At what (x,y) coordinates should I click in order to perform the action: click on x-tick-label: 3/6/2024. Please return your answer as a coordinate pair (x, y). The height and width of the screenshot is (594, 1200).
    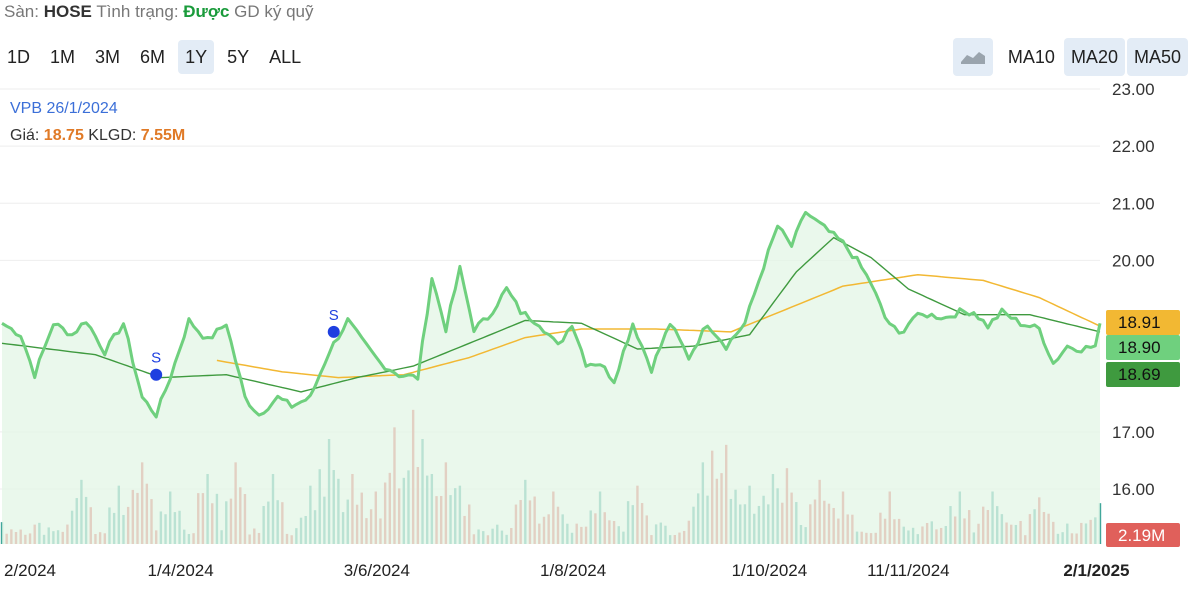
    Looking at the image, I should click on (377, 570).